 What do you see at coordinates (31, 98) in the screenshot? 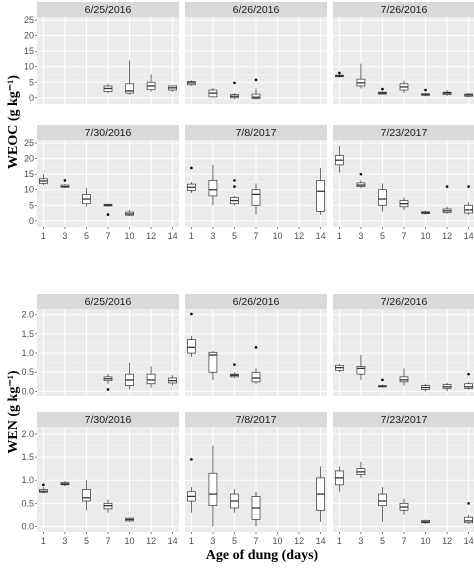
I see `y-tick-label: 0` at bounding box center [31, 98].